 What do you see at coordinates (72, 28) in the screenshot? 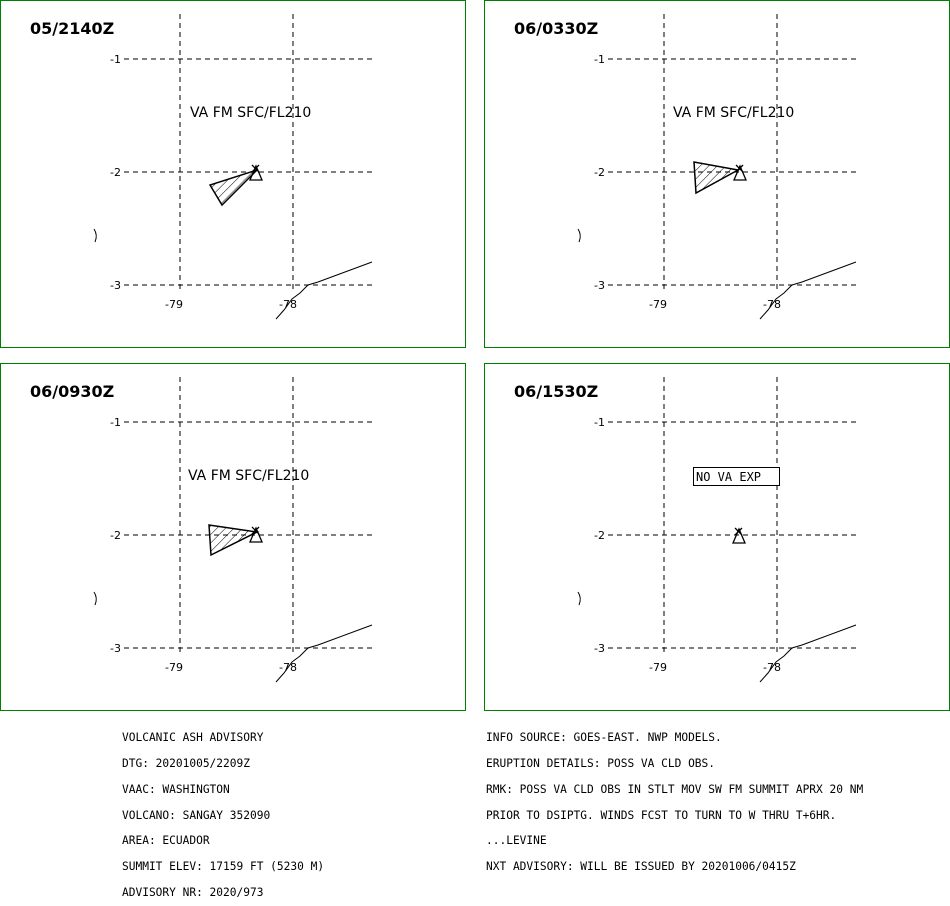
I see `panel-time: 05/2140Z` at bounding box center [72, 28].